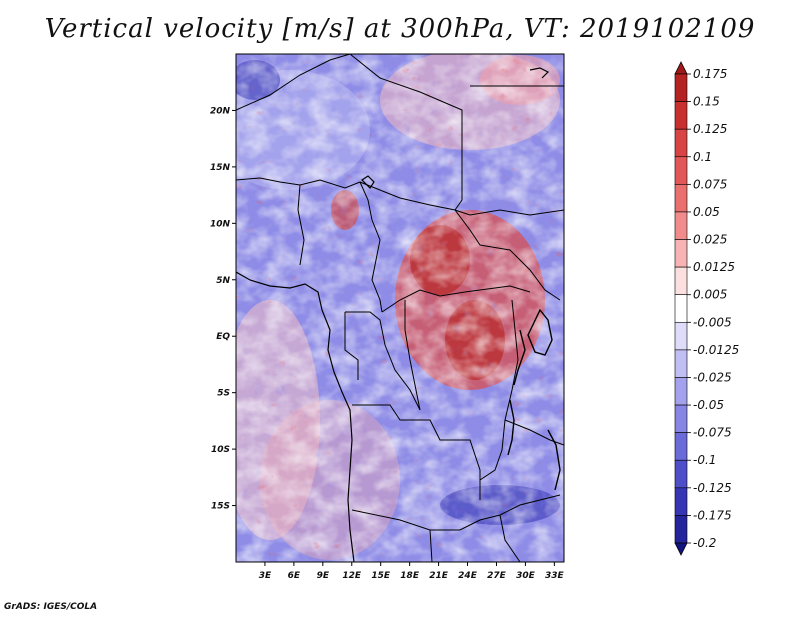  What do you see at coordinates (294, 576) in the screenshot?
I see `lon-tick-label: 6E` at bounding box center [294, 576].